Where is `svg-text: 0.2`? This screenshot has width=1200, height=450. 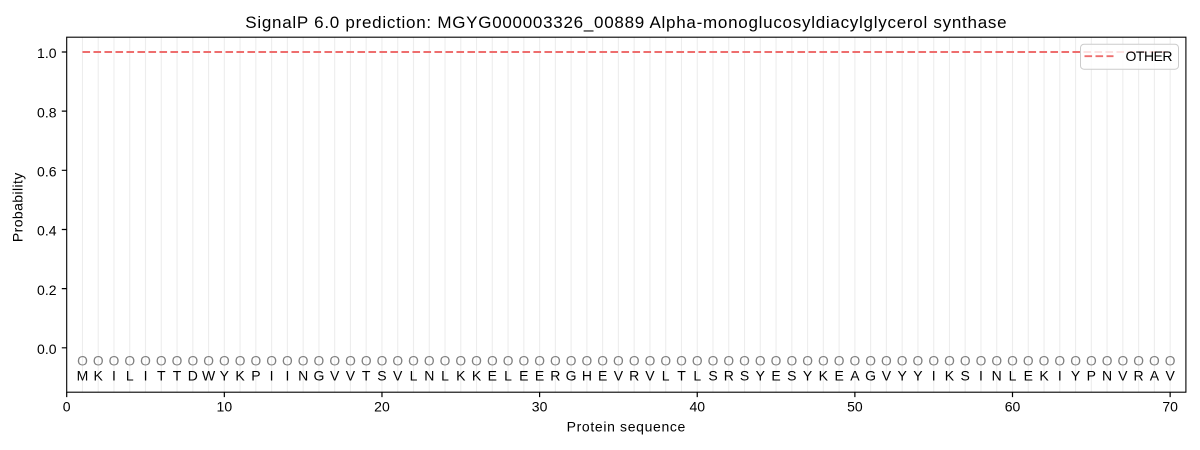
svg-text: 0.2 is located at coordinates (47, 290).